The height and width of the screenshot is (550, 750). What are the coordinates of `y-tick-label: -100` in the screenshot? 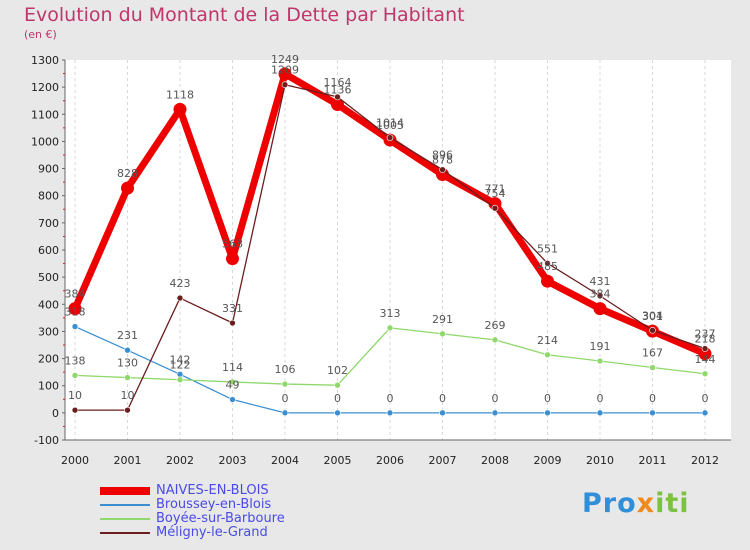 It's located at (46, 440).